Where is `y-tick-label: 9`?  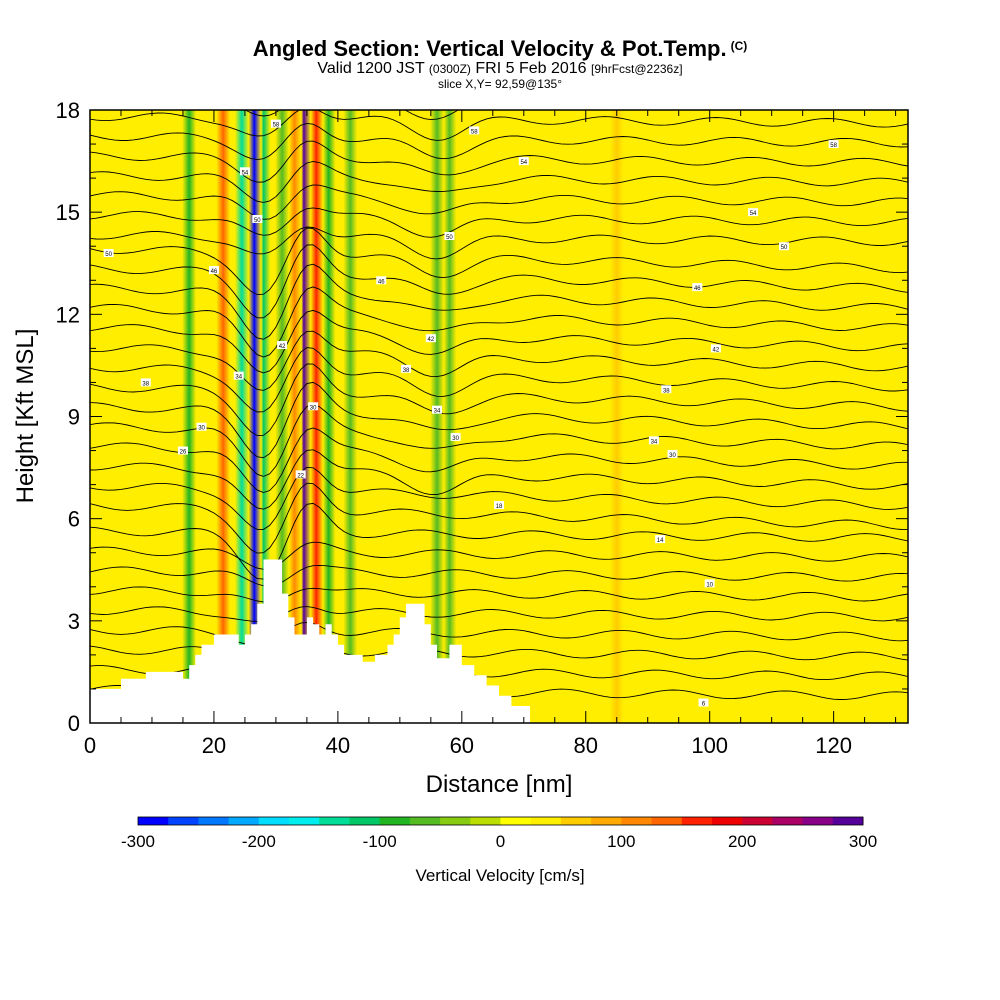 y-tick-label: 9 is located at coordinates (74, 417).